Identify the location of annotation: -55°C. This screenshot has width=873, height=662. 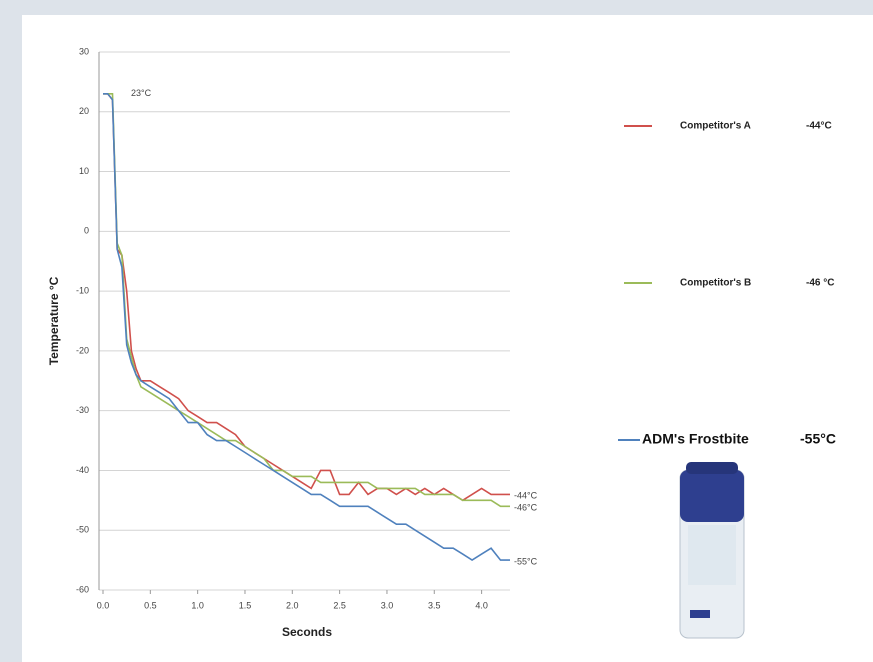
(526, 561).